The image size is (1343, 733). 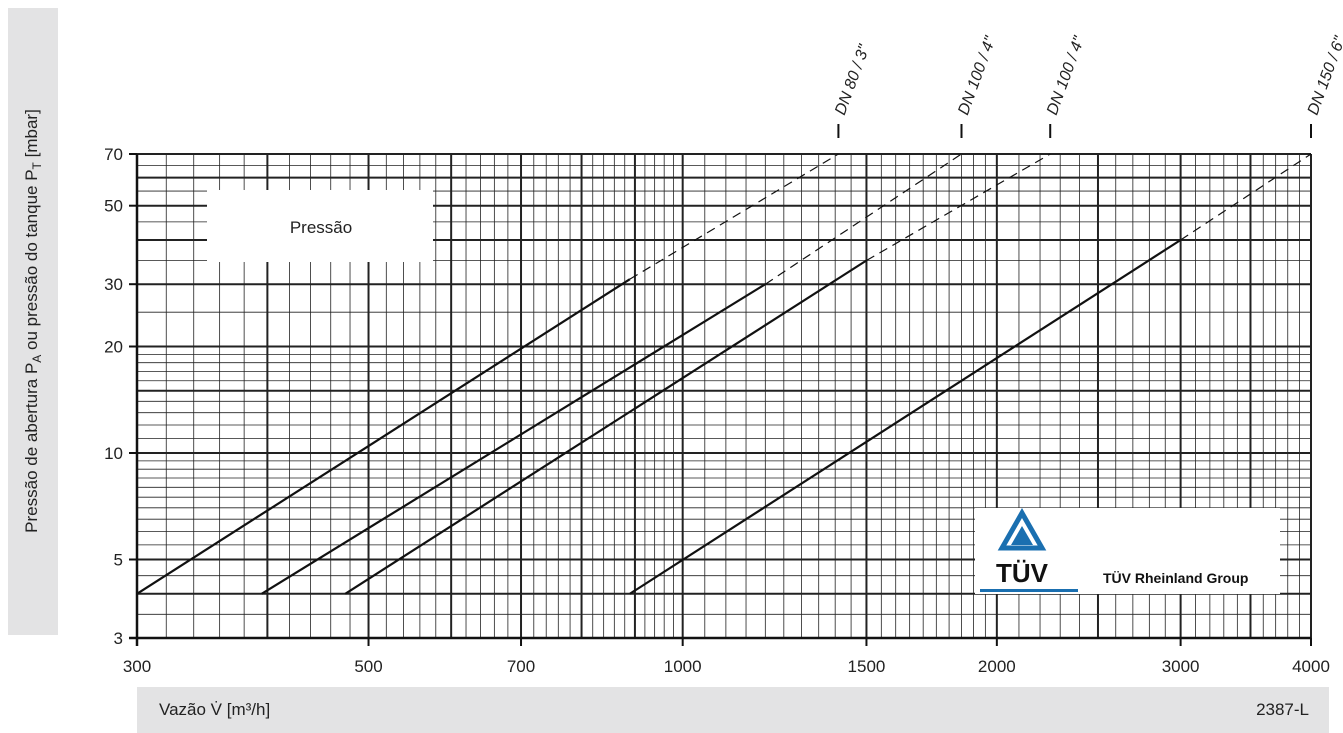 I want to click on x-tick-label: 4000, so click(x=1311, y=666).